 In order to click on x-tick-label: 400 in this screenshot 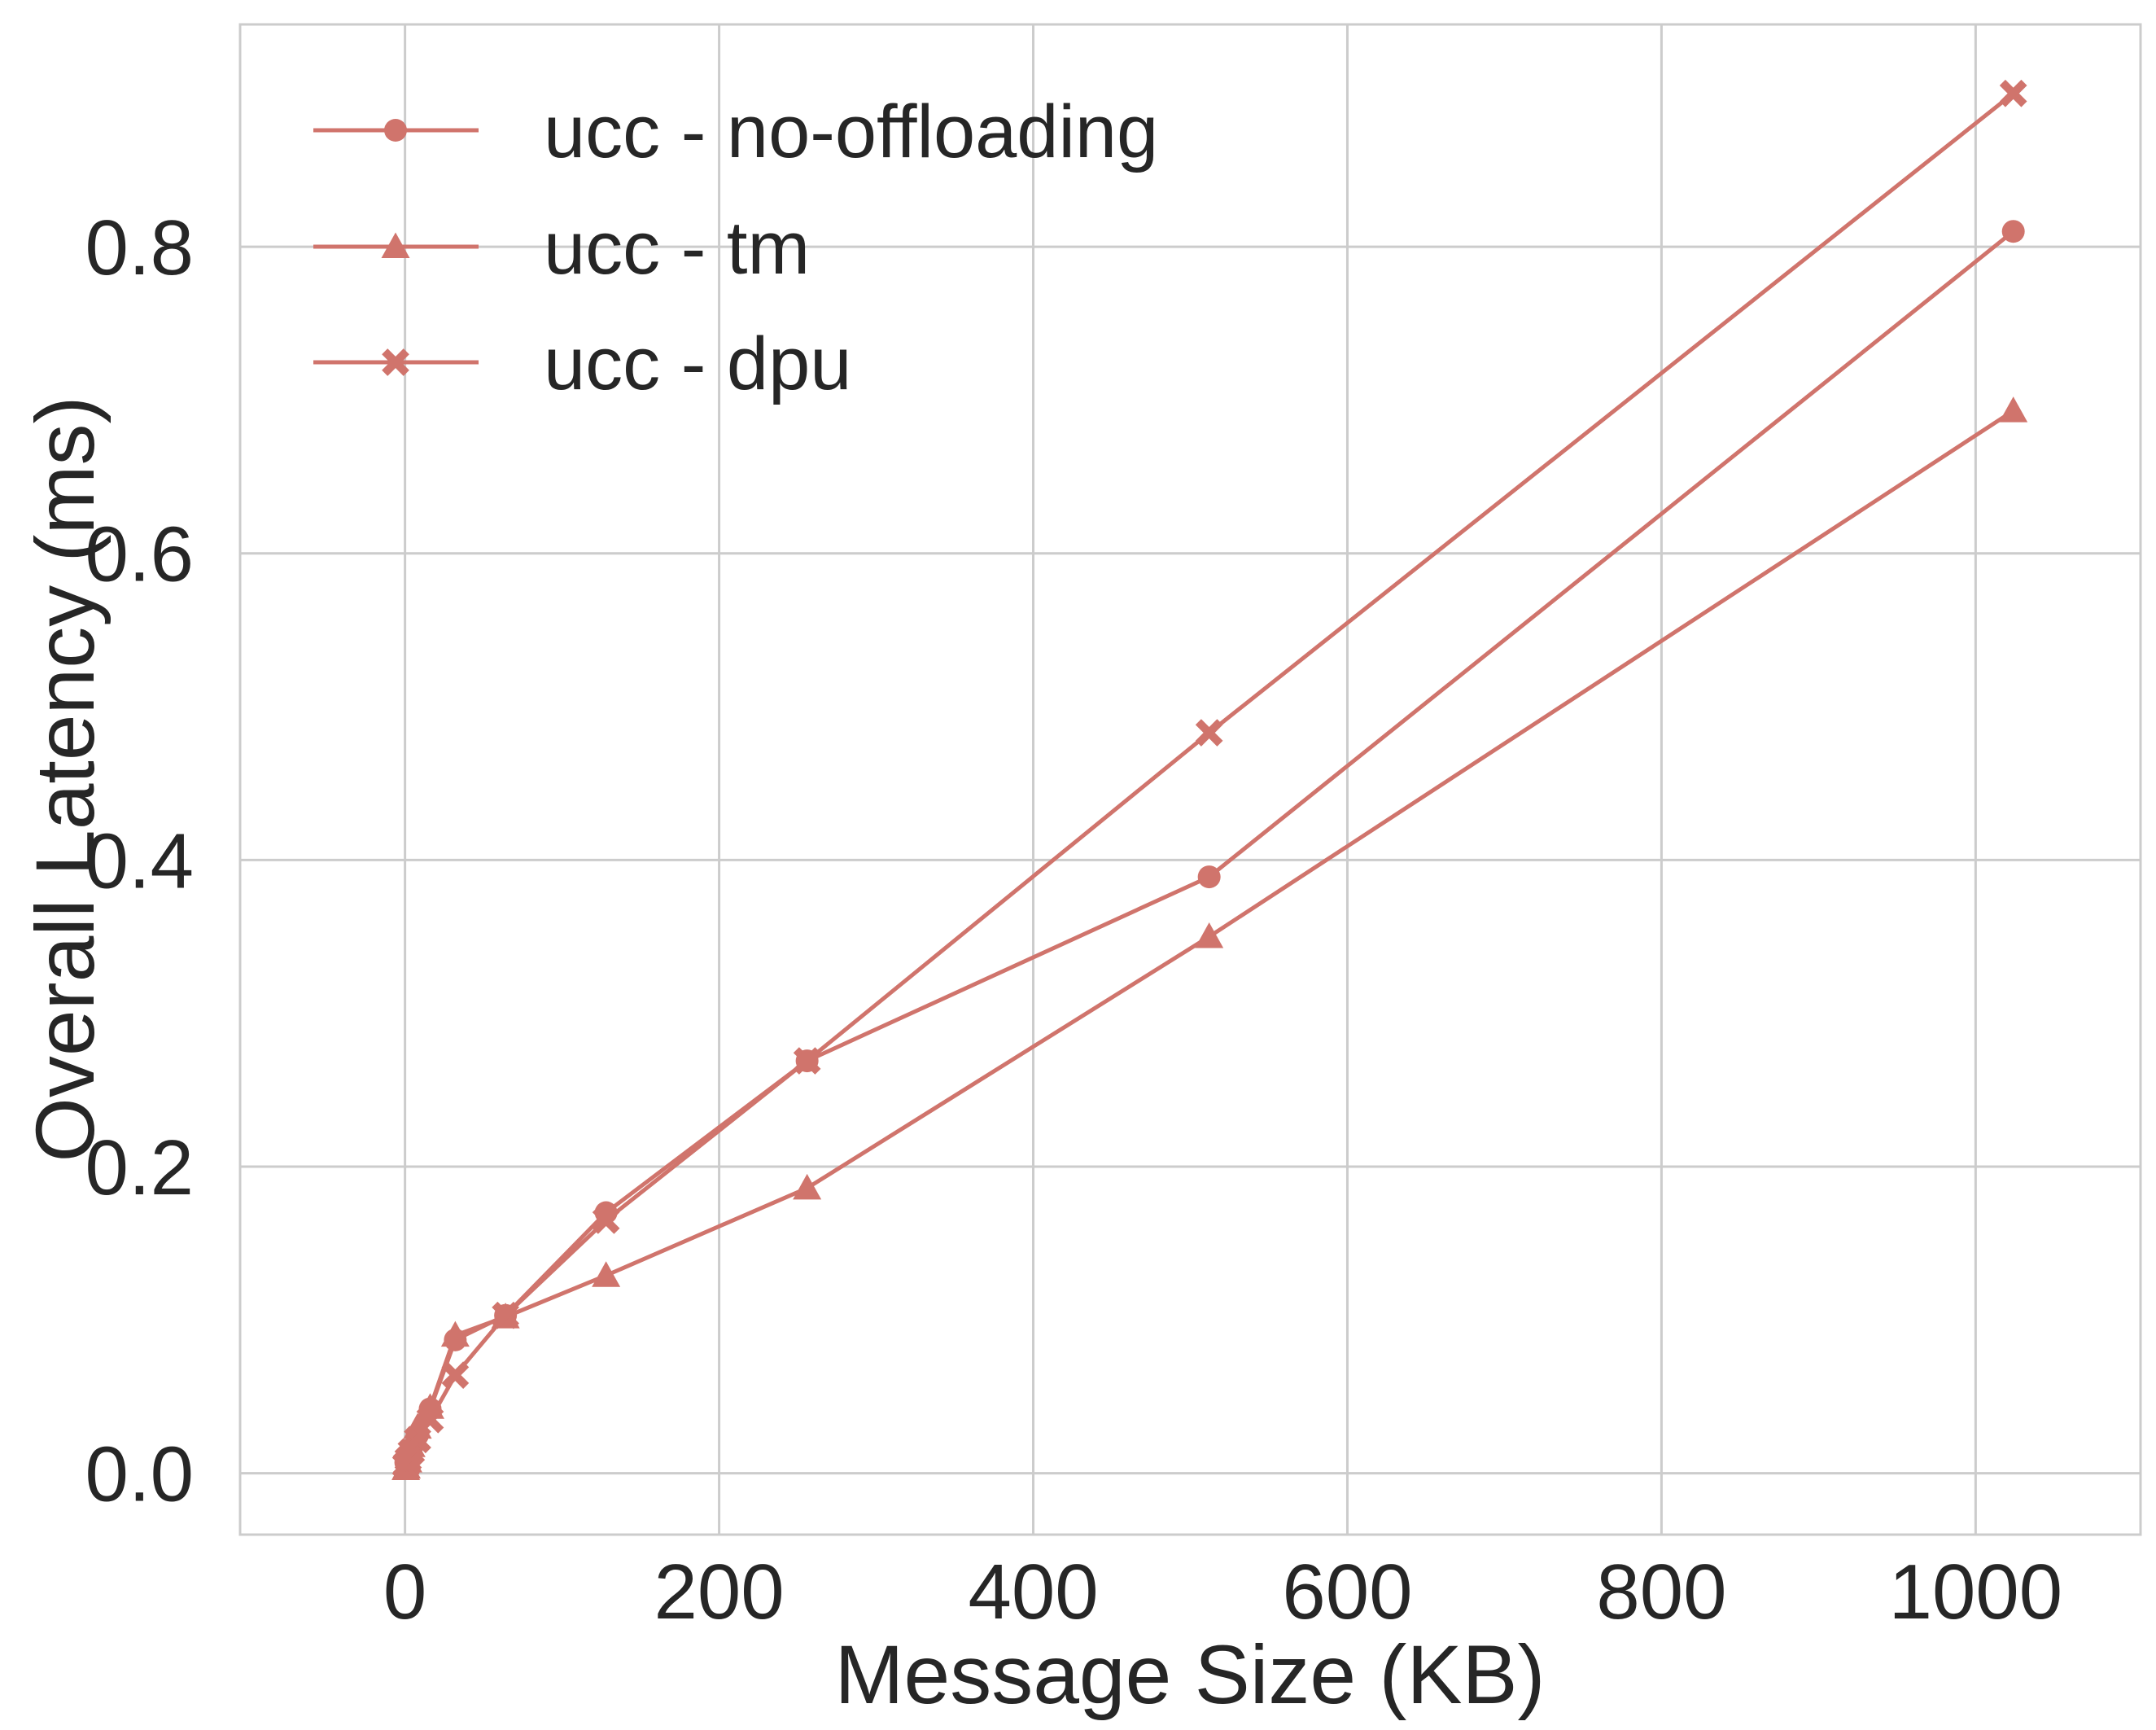, I will do `click(1033, 1592)`.